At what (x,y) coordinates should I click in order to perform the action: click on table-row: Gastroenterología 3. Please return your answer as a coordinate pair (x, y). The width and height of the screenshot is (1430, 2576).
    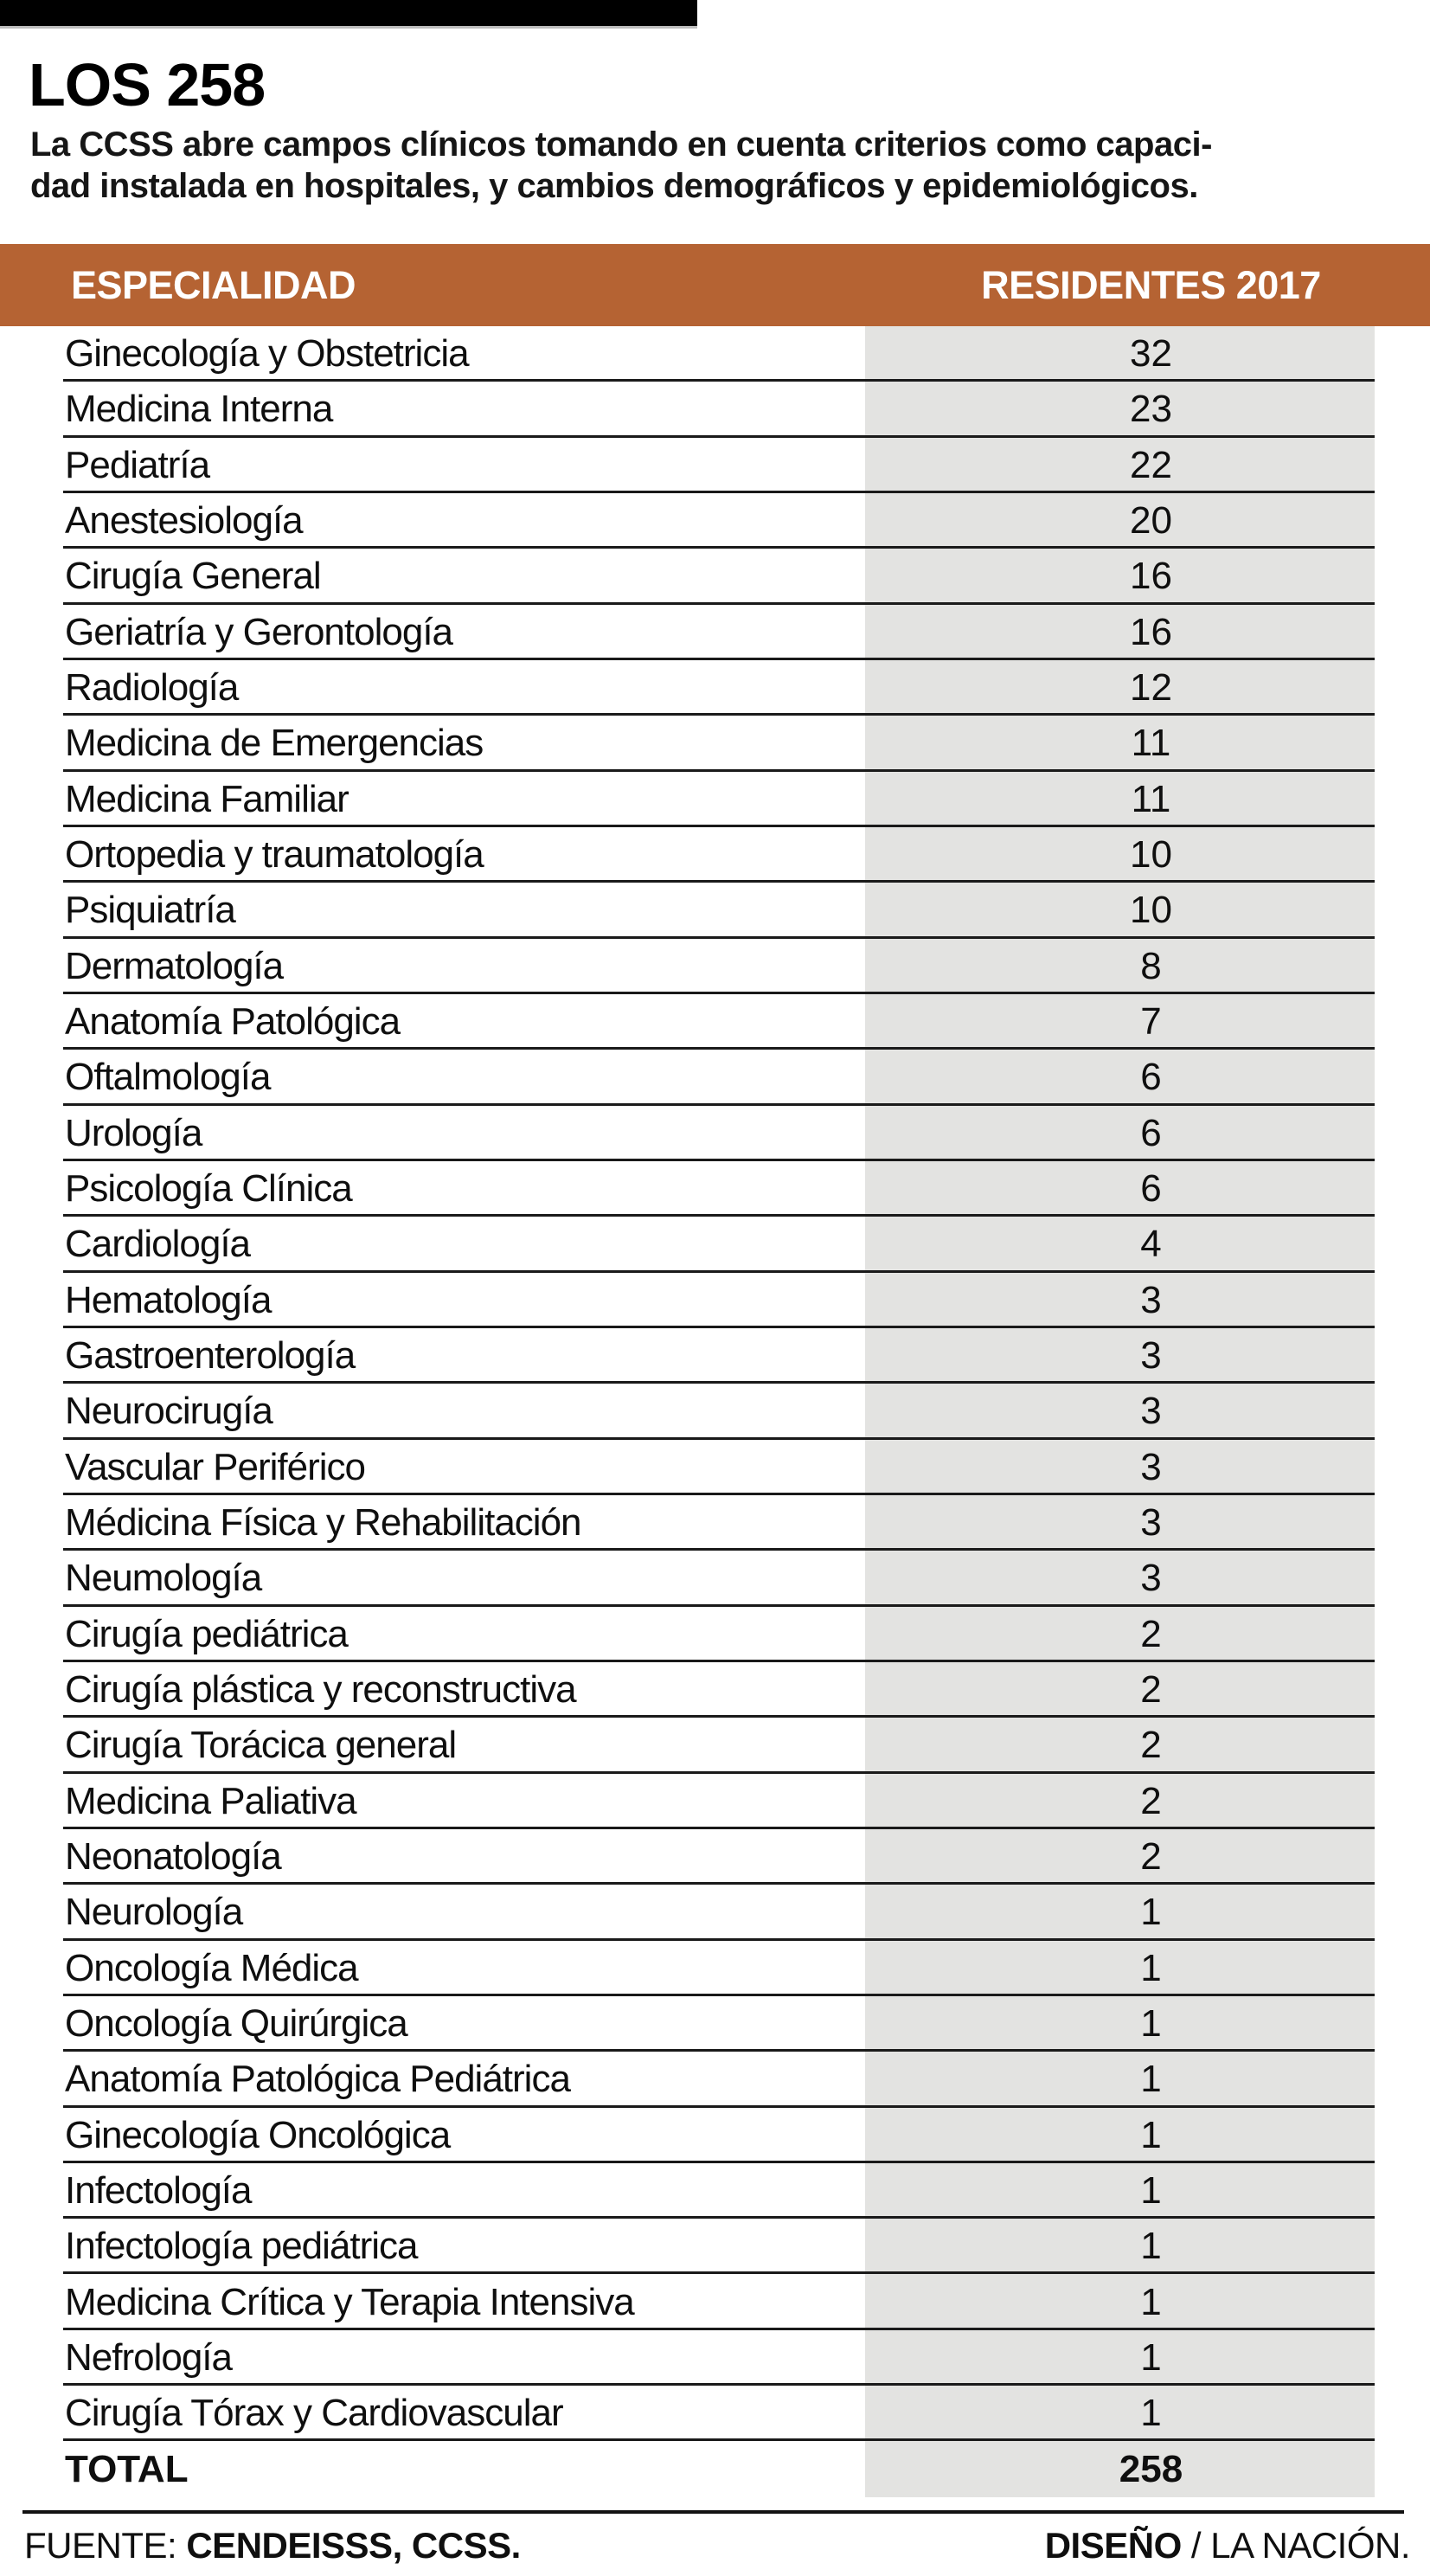
    Looking at the image, I should click on (715, 1355).